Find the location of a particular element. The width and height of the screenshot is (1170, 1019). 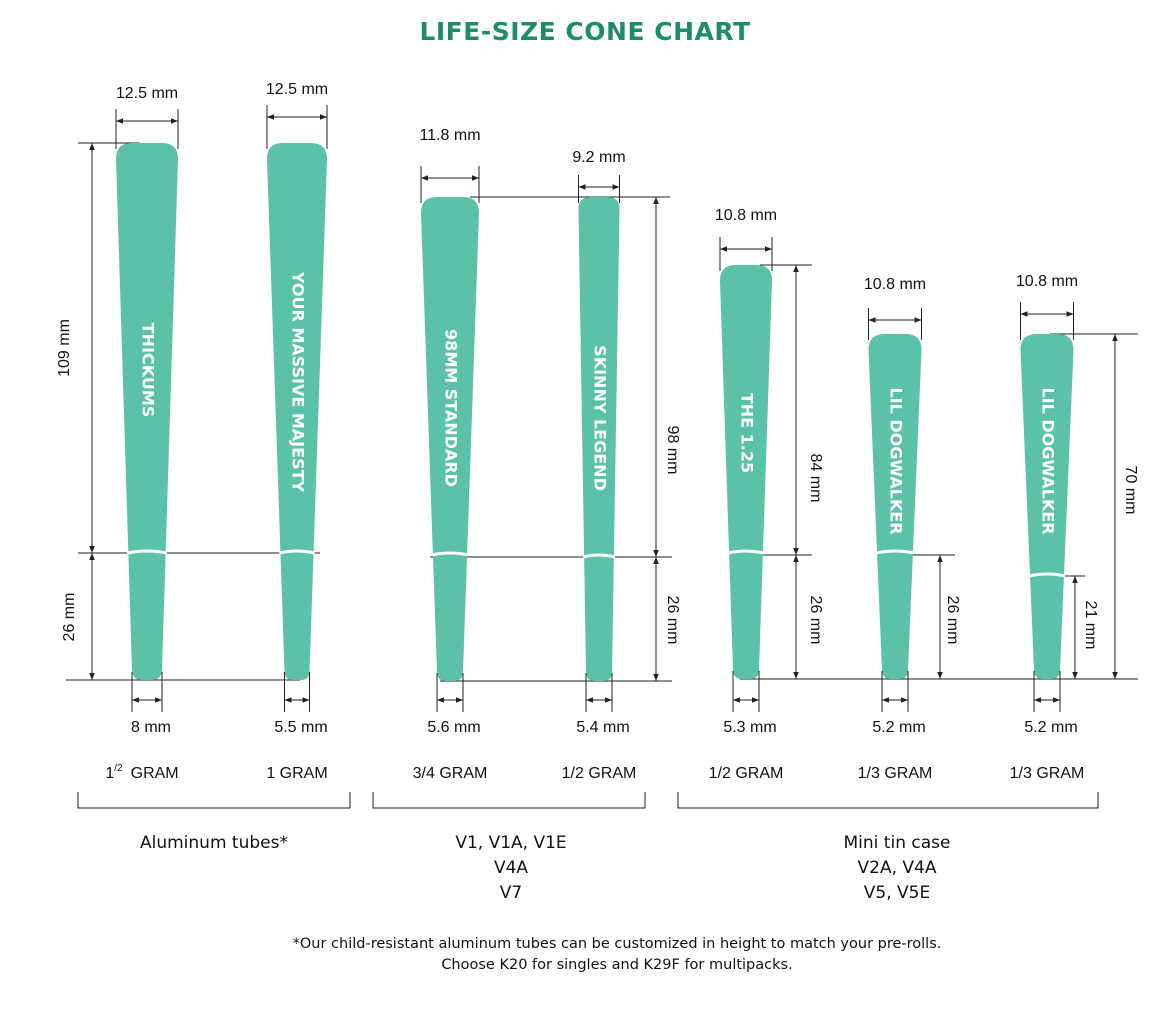

cone-name: THICKUMS is located at coordinates (148, 370).